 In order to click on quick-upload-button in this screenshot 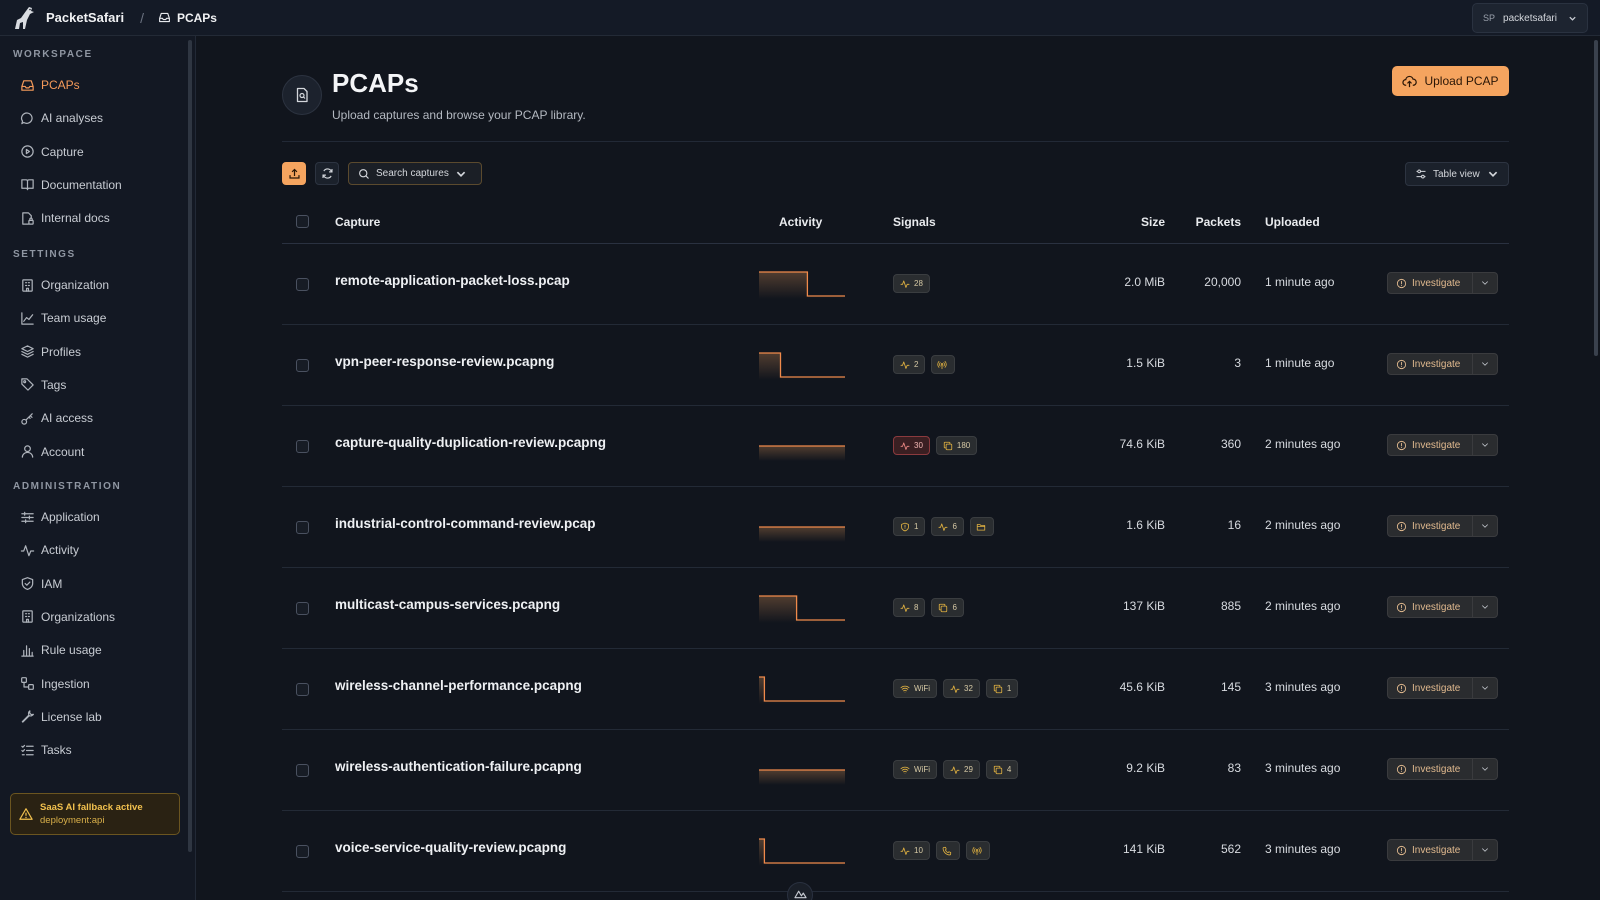, I will do `click(294, 173)`.